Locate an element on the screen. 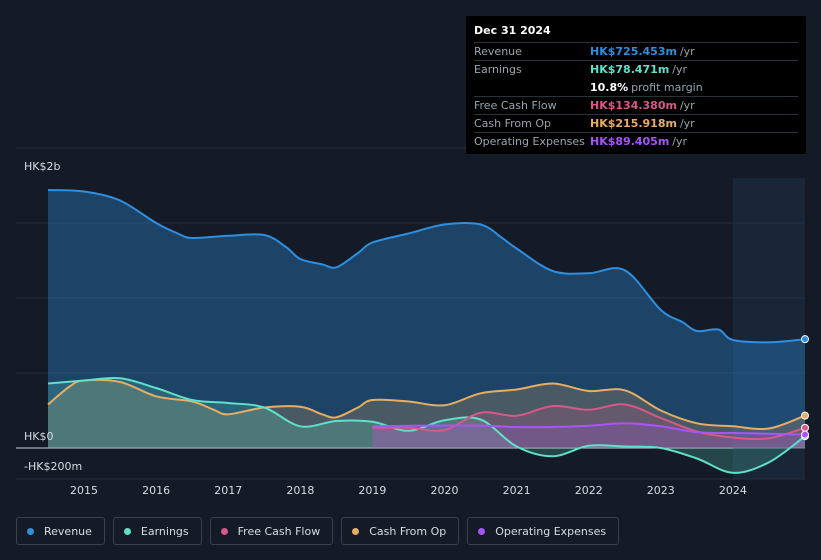  tooltip-row: 10.8% profit margin is located at coordinates (636, 87).